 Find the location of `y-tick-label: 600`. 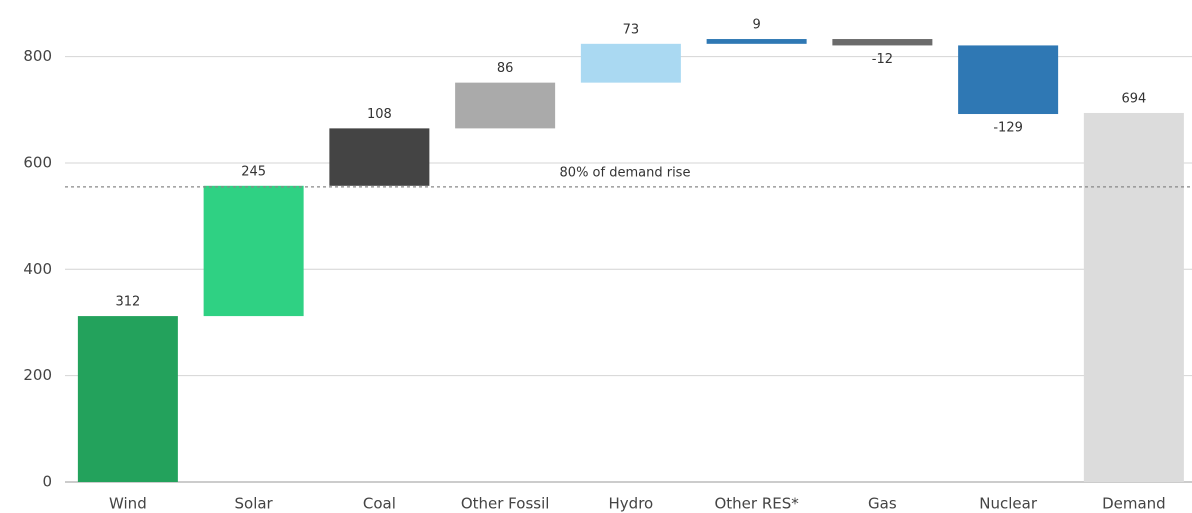

y-tick-label: 600 is located at coordinates (37, 162).